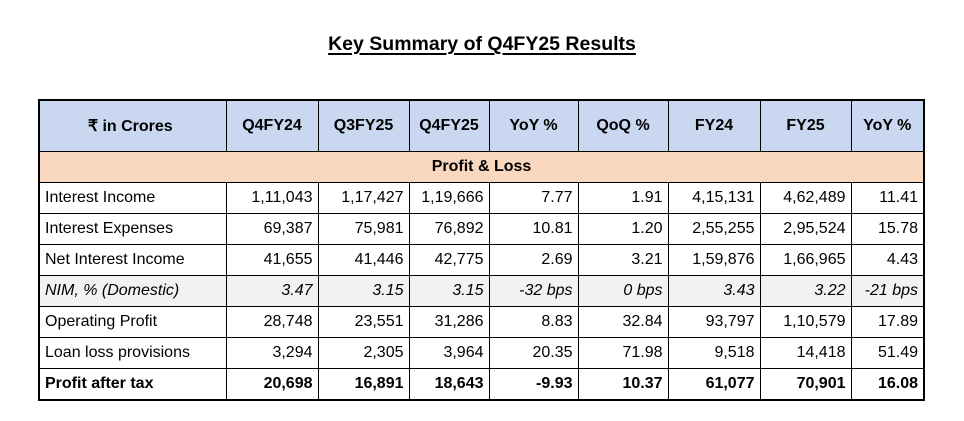 The width and height of the screenshot is (964, 421). I want to click on cell-q4fy25: 42,775, so click(449, 260).